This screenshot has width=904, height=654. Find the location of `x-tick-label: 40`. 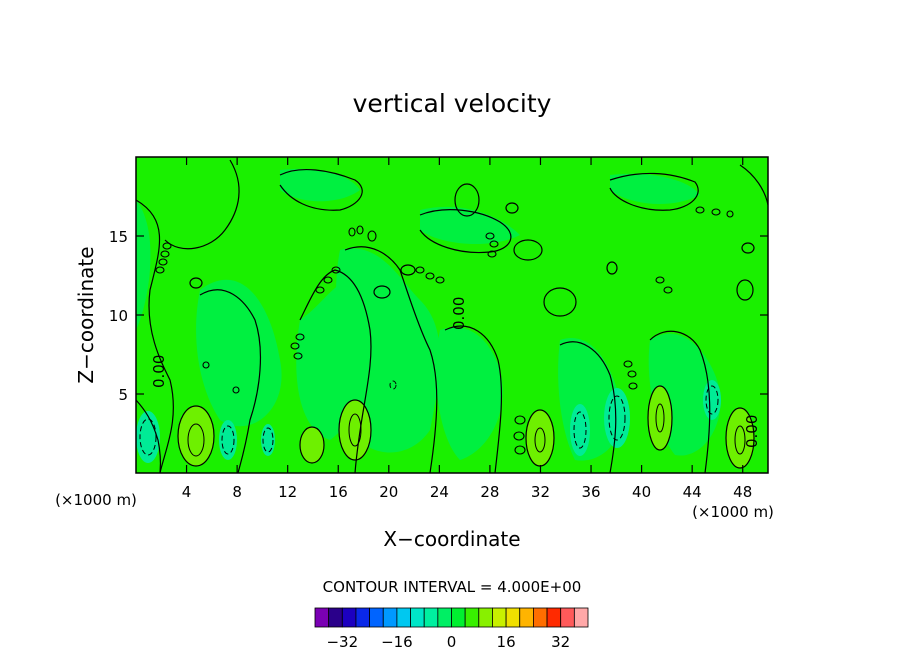

x-tick-label: 40 is located at coordinates (641, 492).